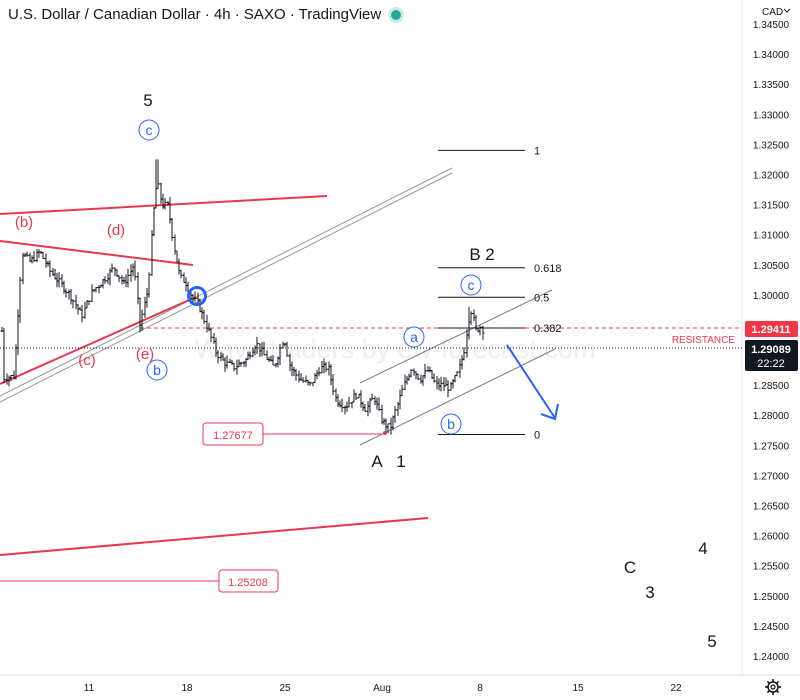  What do you see at coordinates (771, 350) in the screenshot?
I see `svg-text: 1.29089` at bounding box center [771, 350].